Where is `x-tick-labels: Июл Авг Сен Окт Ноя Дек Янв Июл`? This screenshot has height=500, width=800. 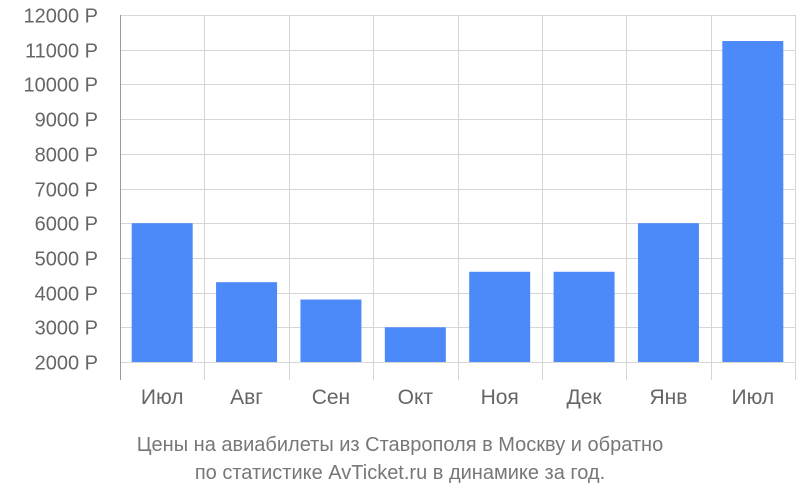 x-tick-labels: Июл Авг Сен Окт Ноя Дек Янв Июл is located at coordinates (457, 397).